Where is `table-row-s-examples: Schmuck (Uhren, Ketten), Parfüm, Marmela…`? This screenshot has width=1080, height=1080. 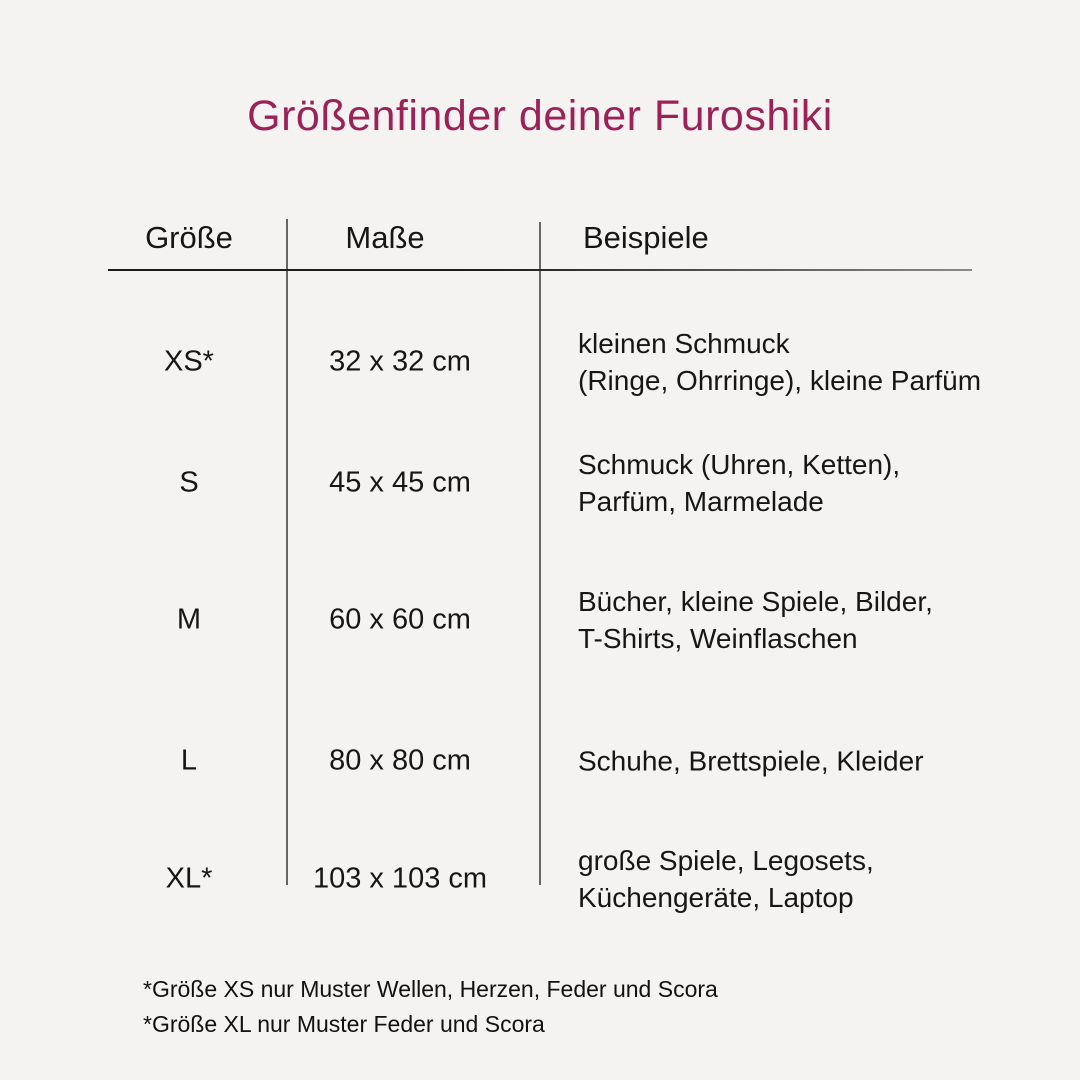
table-row-s-examples: Schmuck (Uhren, Ketten), Parfüm, Marmela… is located at coordinates (739, 483).